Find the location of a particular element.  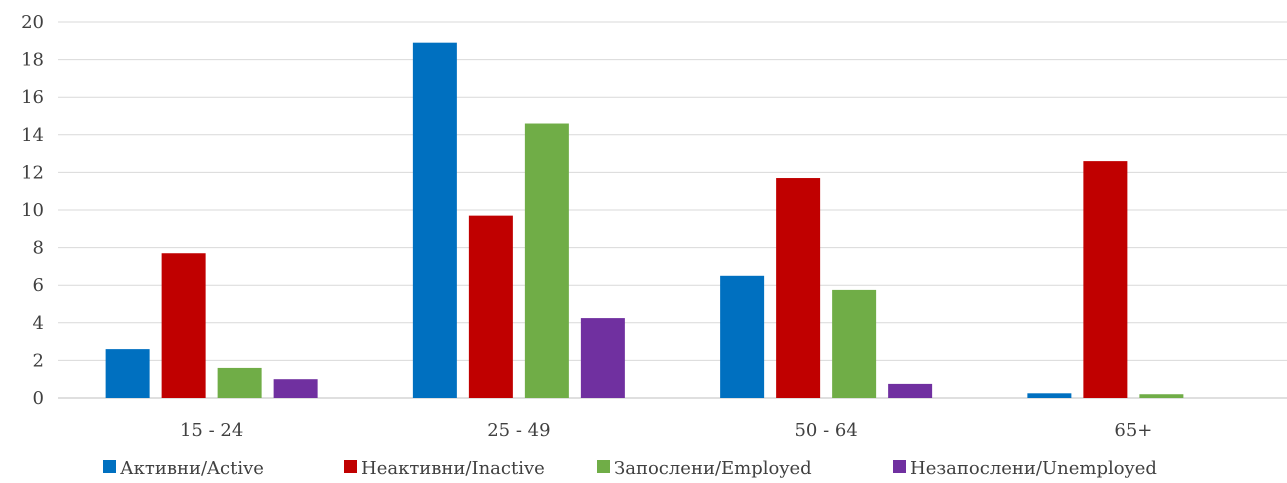

y-tick-label: 18 is located at coordinates (32, 60).